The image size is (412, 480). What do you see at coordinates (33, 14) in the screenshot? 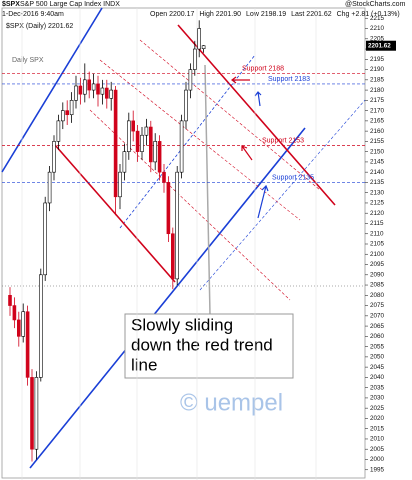
I see `date: 1-Dec-2016 9:40am` at bounding box center [33, 14].